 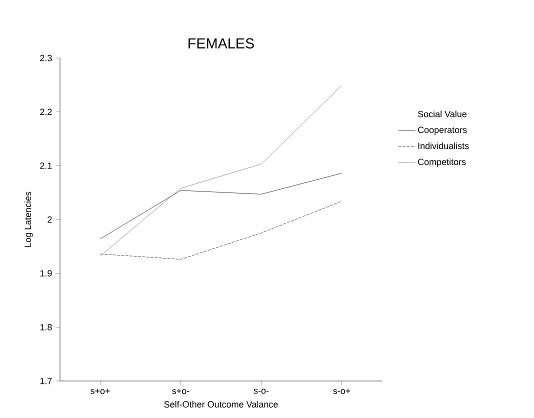 What do you see at coordinates (221, 43) in the screenshot?
I see `chart-title: FEMALES` at bounding box center [221, 43].